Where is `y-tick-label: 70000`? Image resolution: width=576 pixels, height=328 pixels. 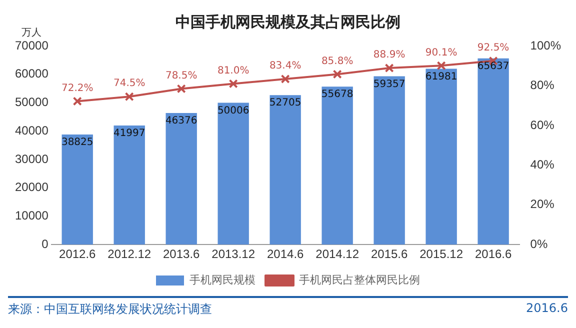
y-tick-label: 70000 is located at coordinates (31, 45).